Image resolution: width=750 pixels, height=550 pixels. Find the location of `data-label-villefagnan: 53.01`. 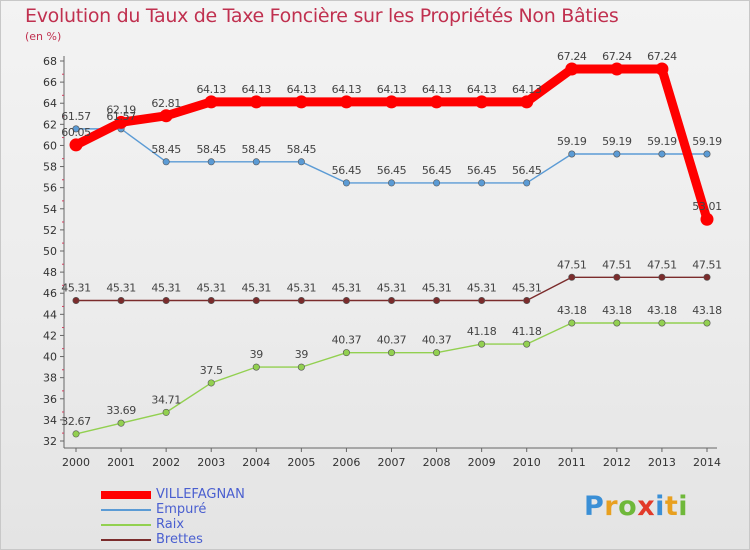

data-label-villefagnan: 53.01 is located at coordinates (707, 206).